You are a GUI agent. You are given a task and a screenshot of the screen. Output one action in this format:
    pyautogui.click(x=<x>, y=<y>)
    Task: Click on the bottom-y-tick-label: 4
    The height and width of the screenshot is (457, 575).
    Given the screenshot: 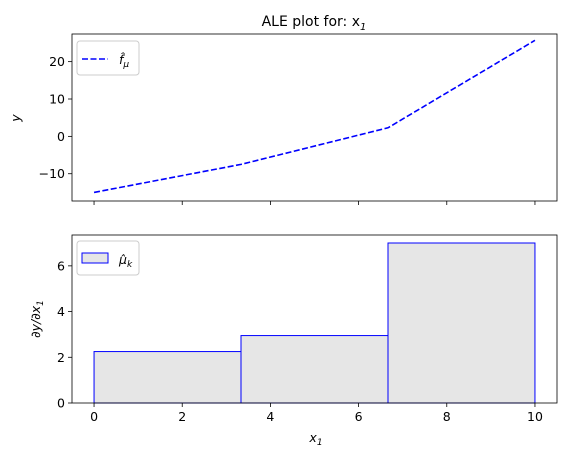 What is the action you would take?
    pyautogui.click(x=61, y=311)
    